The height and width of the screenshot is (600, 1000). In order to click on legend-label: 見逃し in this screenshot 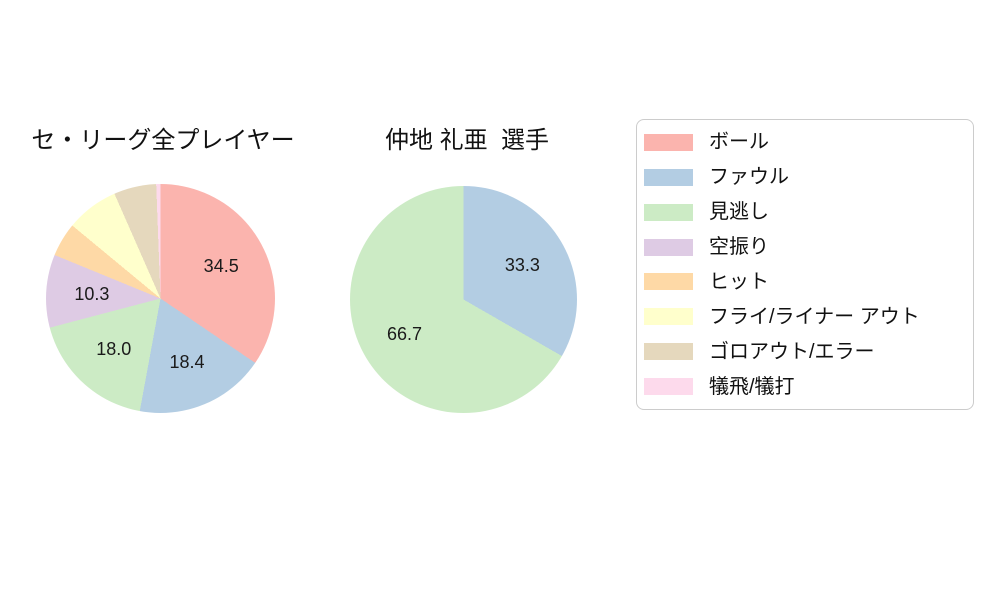, I will do `click(739, 212)`.